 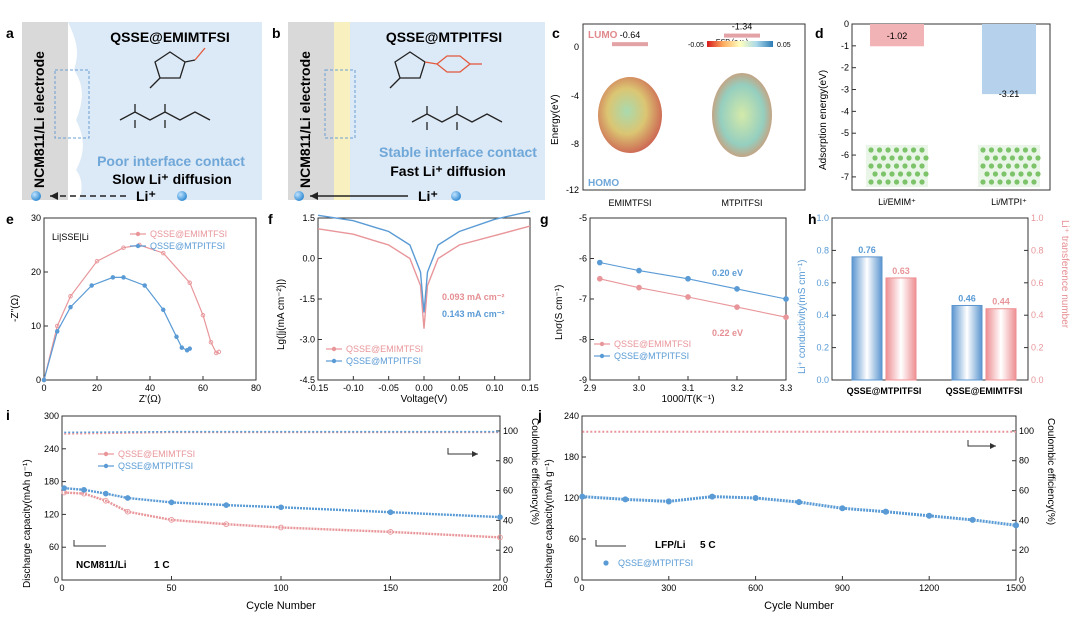 What do you see at coordinates (1001, 344) in the screenshot?
I see `transference-bar` at bounding box center [1001, 344].